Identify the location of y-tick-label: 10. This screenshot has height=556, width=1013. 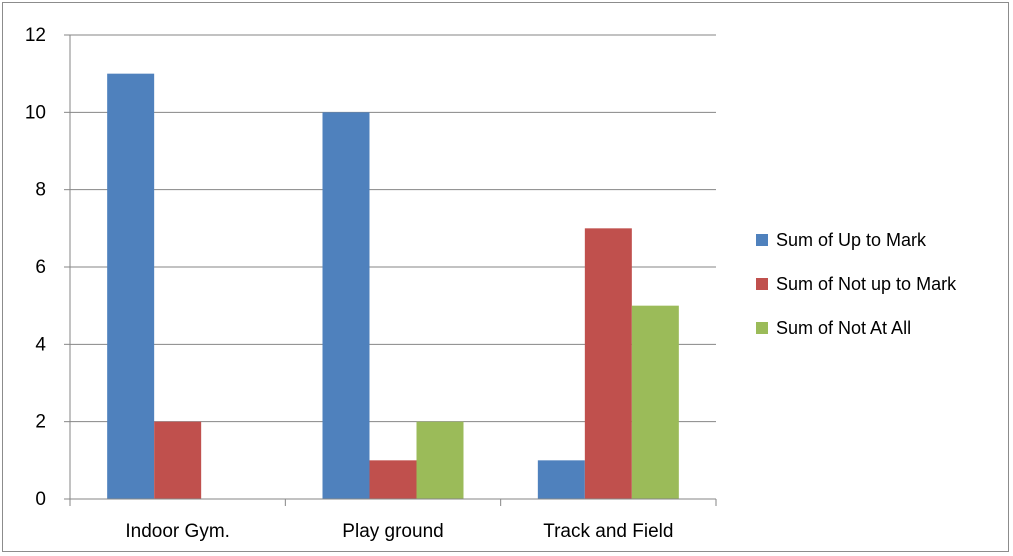
(35, 112).